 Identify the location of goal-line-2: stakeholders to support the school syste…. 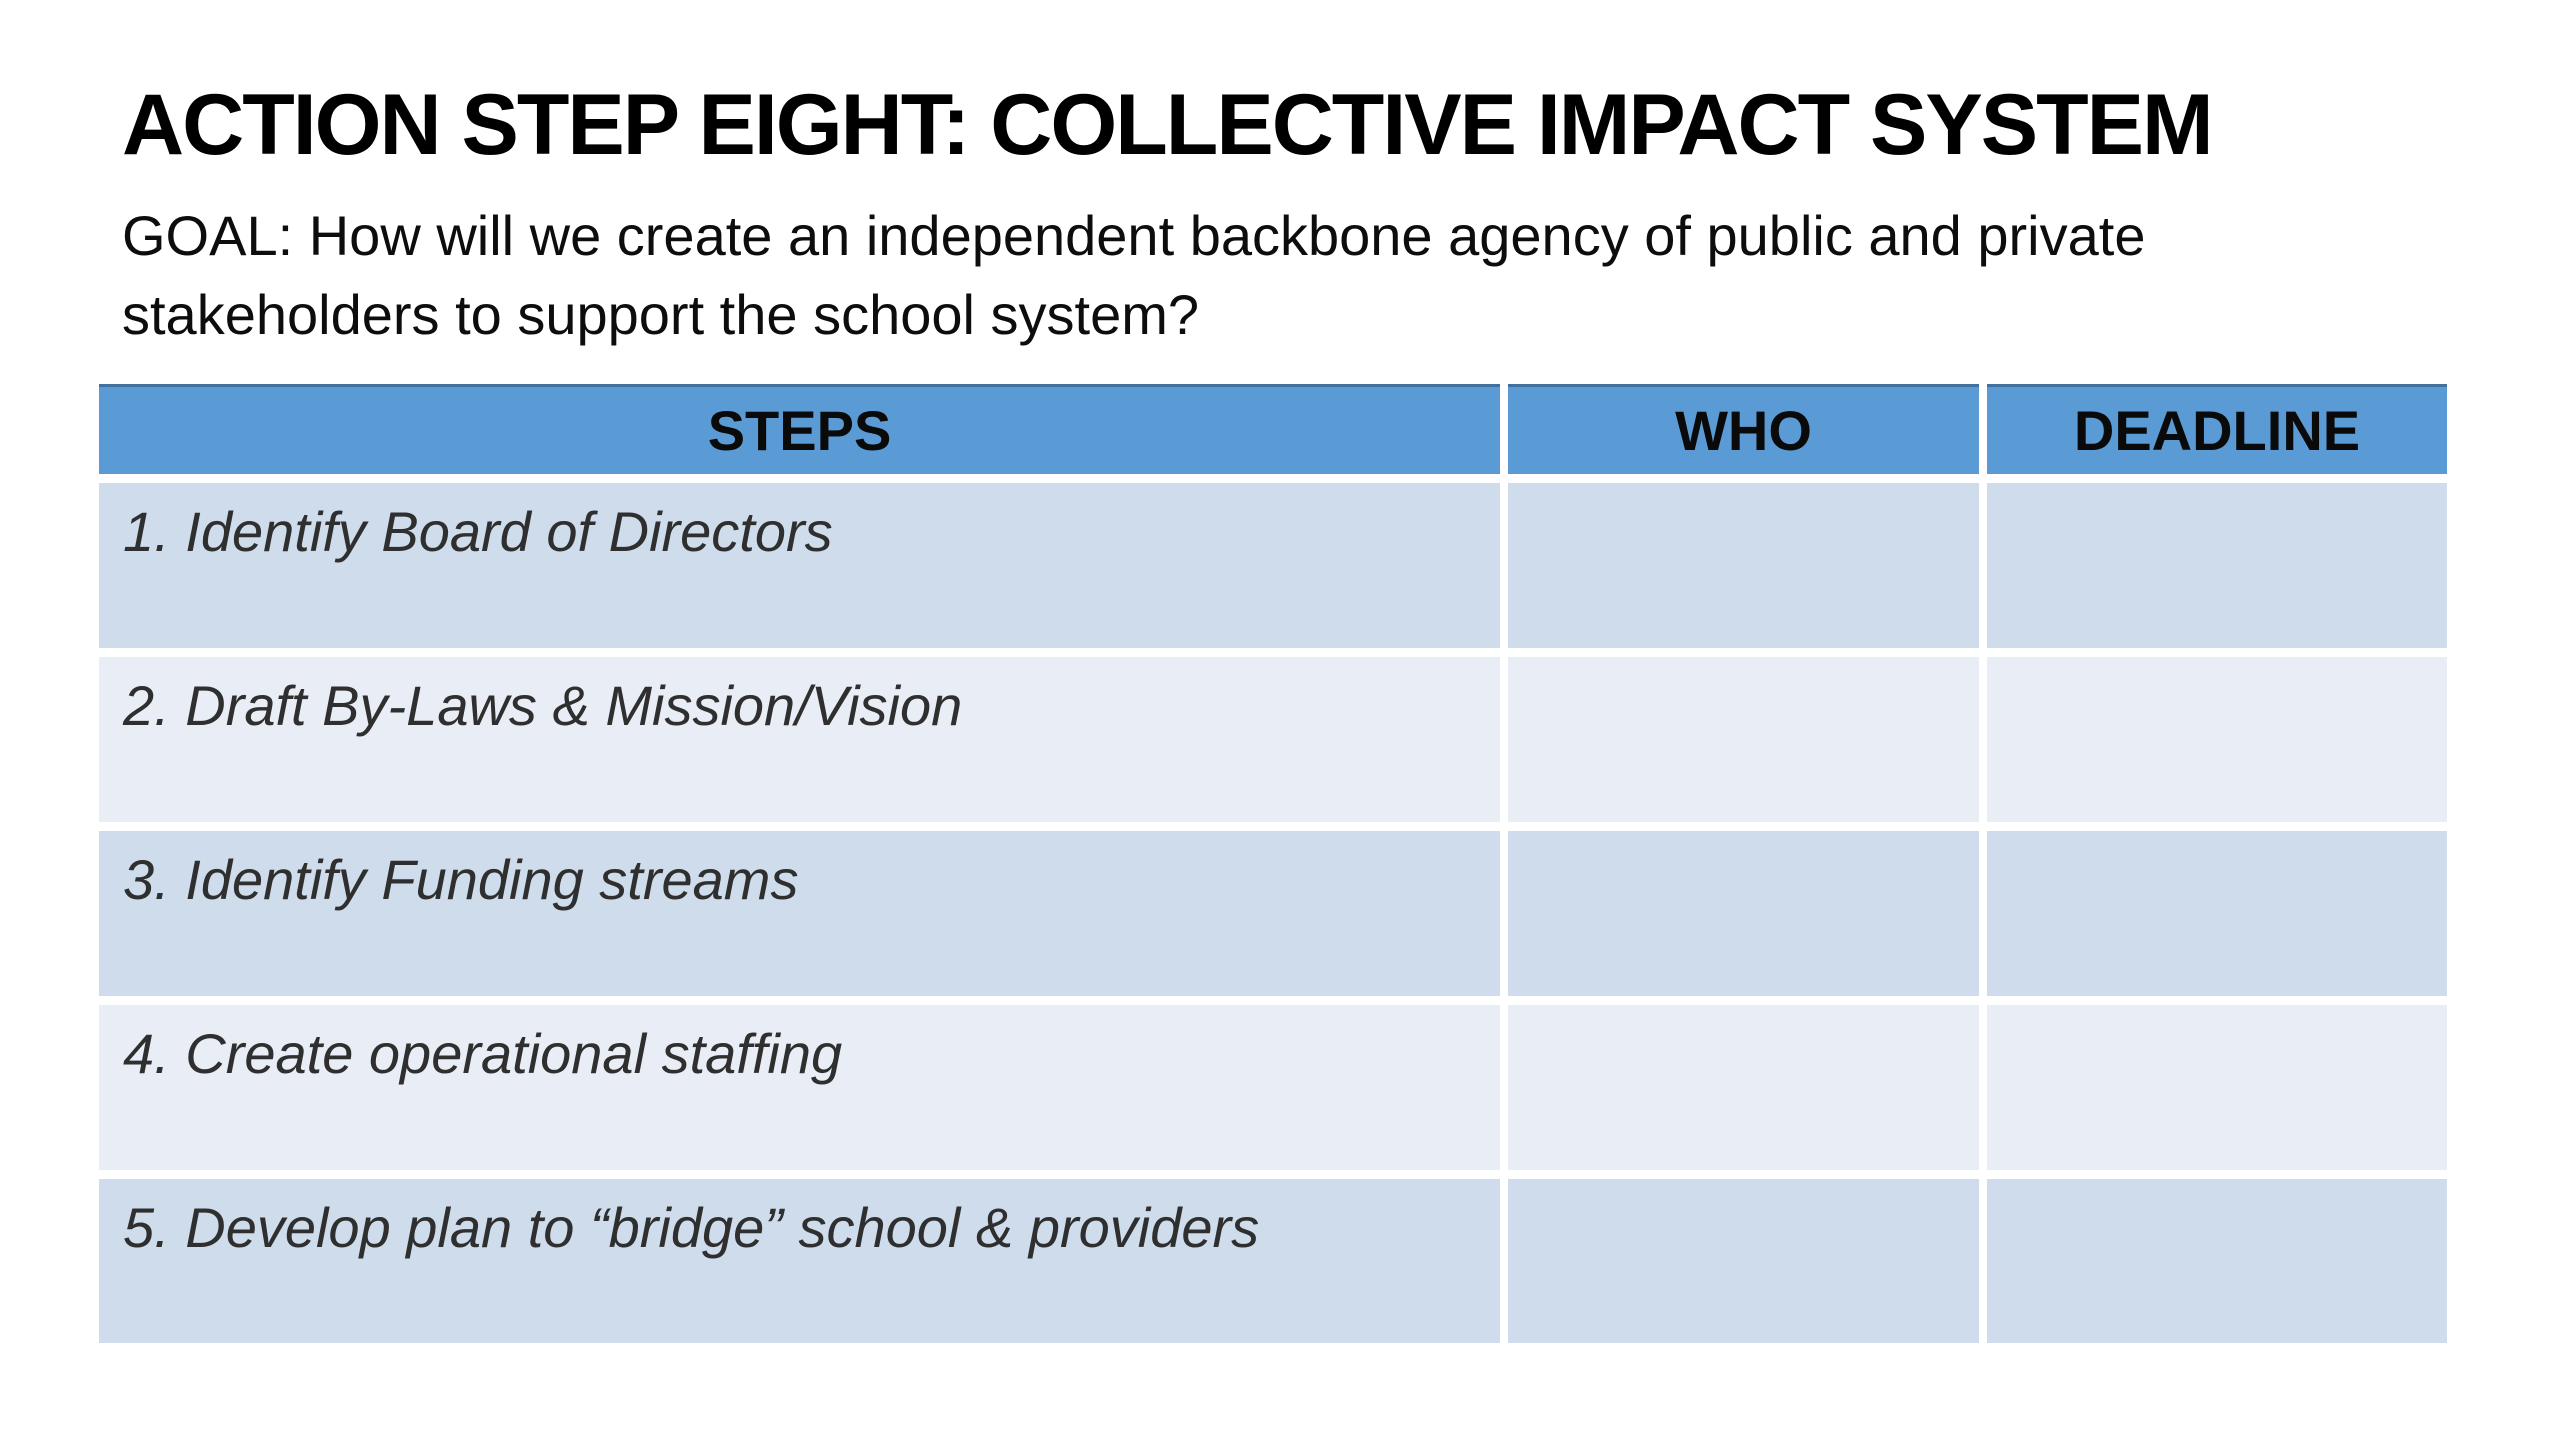
(661, 314).